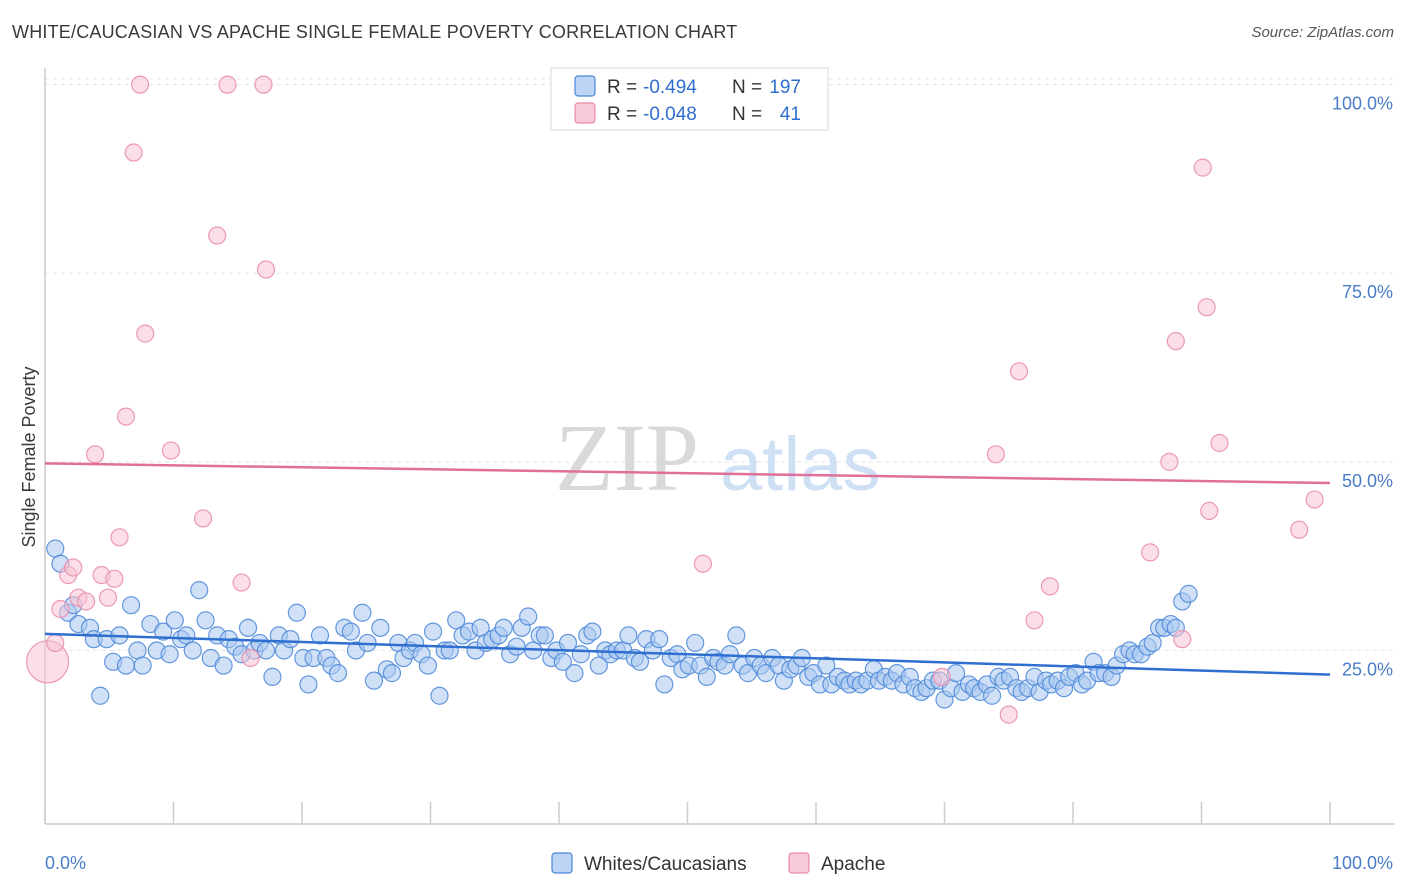 Image resolution: width=1406 pixels, height=892 pixels. I want to click on x-tick-label-max: 100.0%, so click(1362, 863).